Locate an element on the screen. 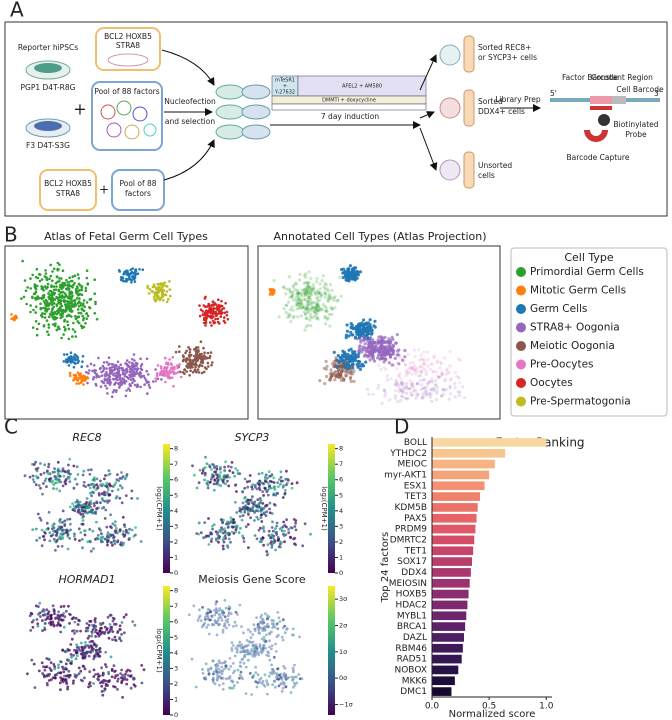  colorbar-tick-label: 2σ is located at coordinates (343, 625).